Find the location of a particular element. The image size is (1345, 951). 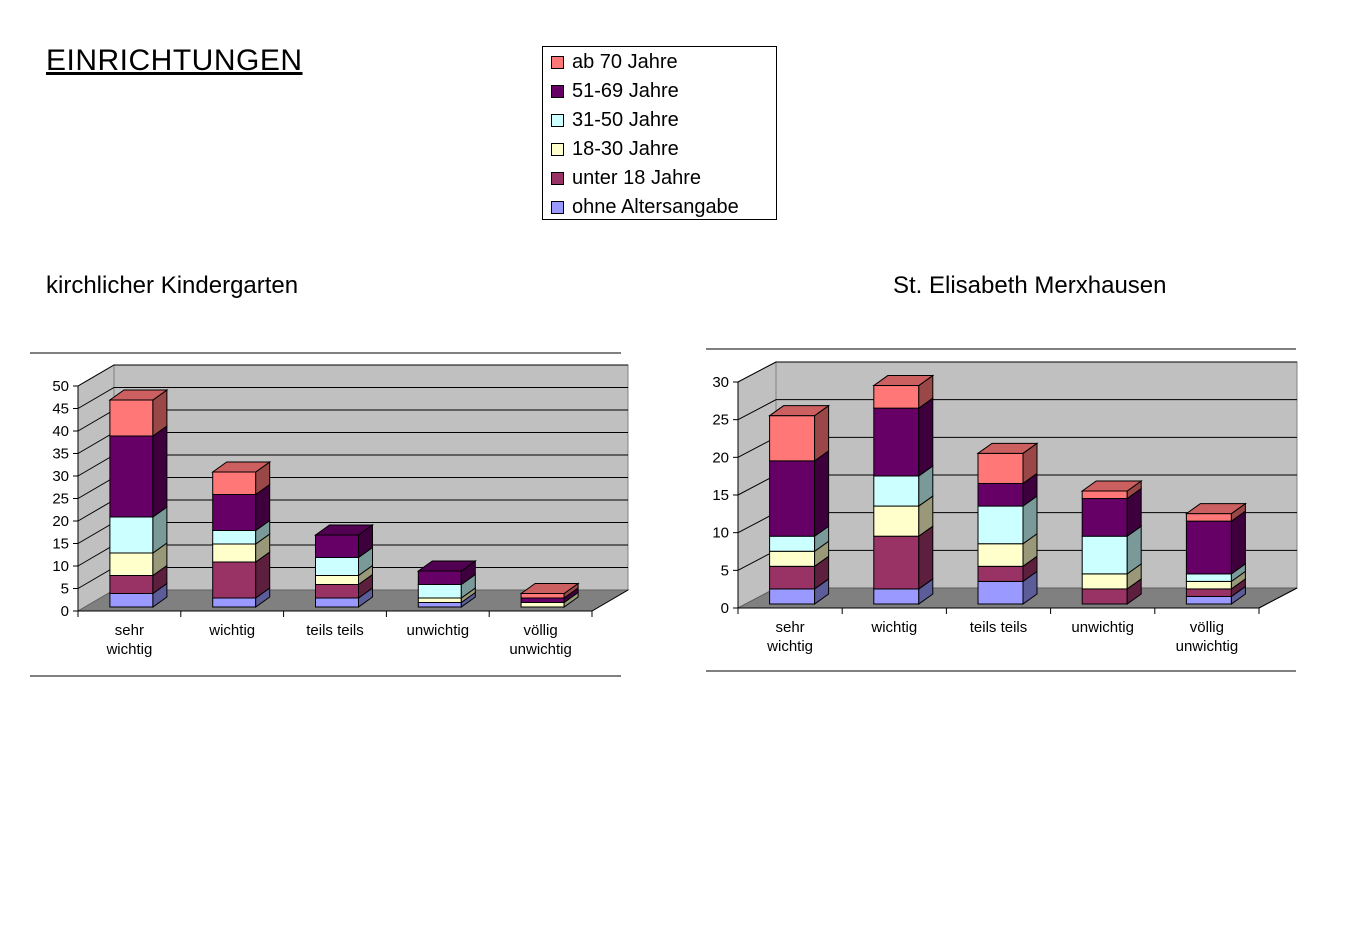

x-tick-label: völlig unwichtig is located at coordinates (1207, 637).